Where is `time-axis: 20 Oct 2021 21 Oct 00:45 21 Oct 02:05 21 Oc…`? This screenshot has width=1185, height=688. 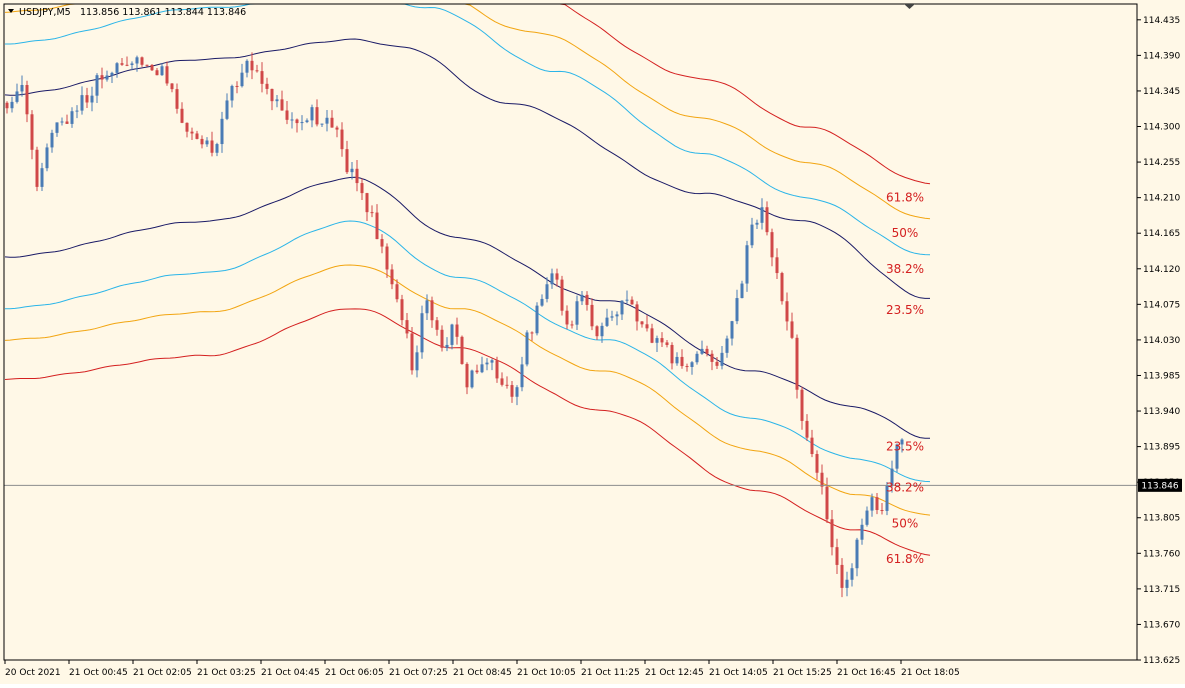 time-axis: 20 Oct 2021 21 Oct 00:45 21 Oct 02:05 21 Oc… is located at coordinates (482, 669).